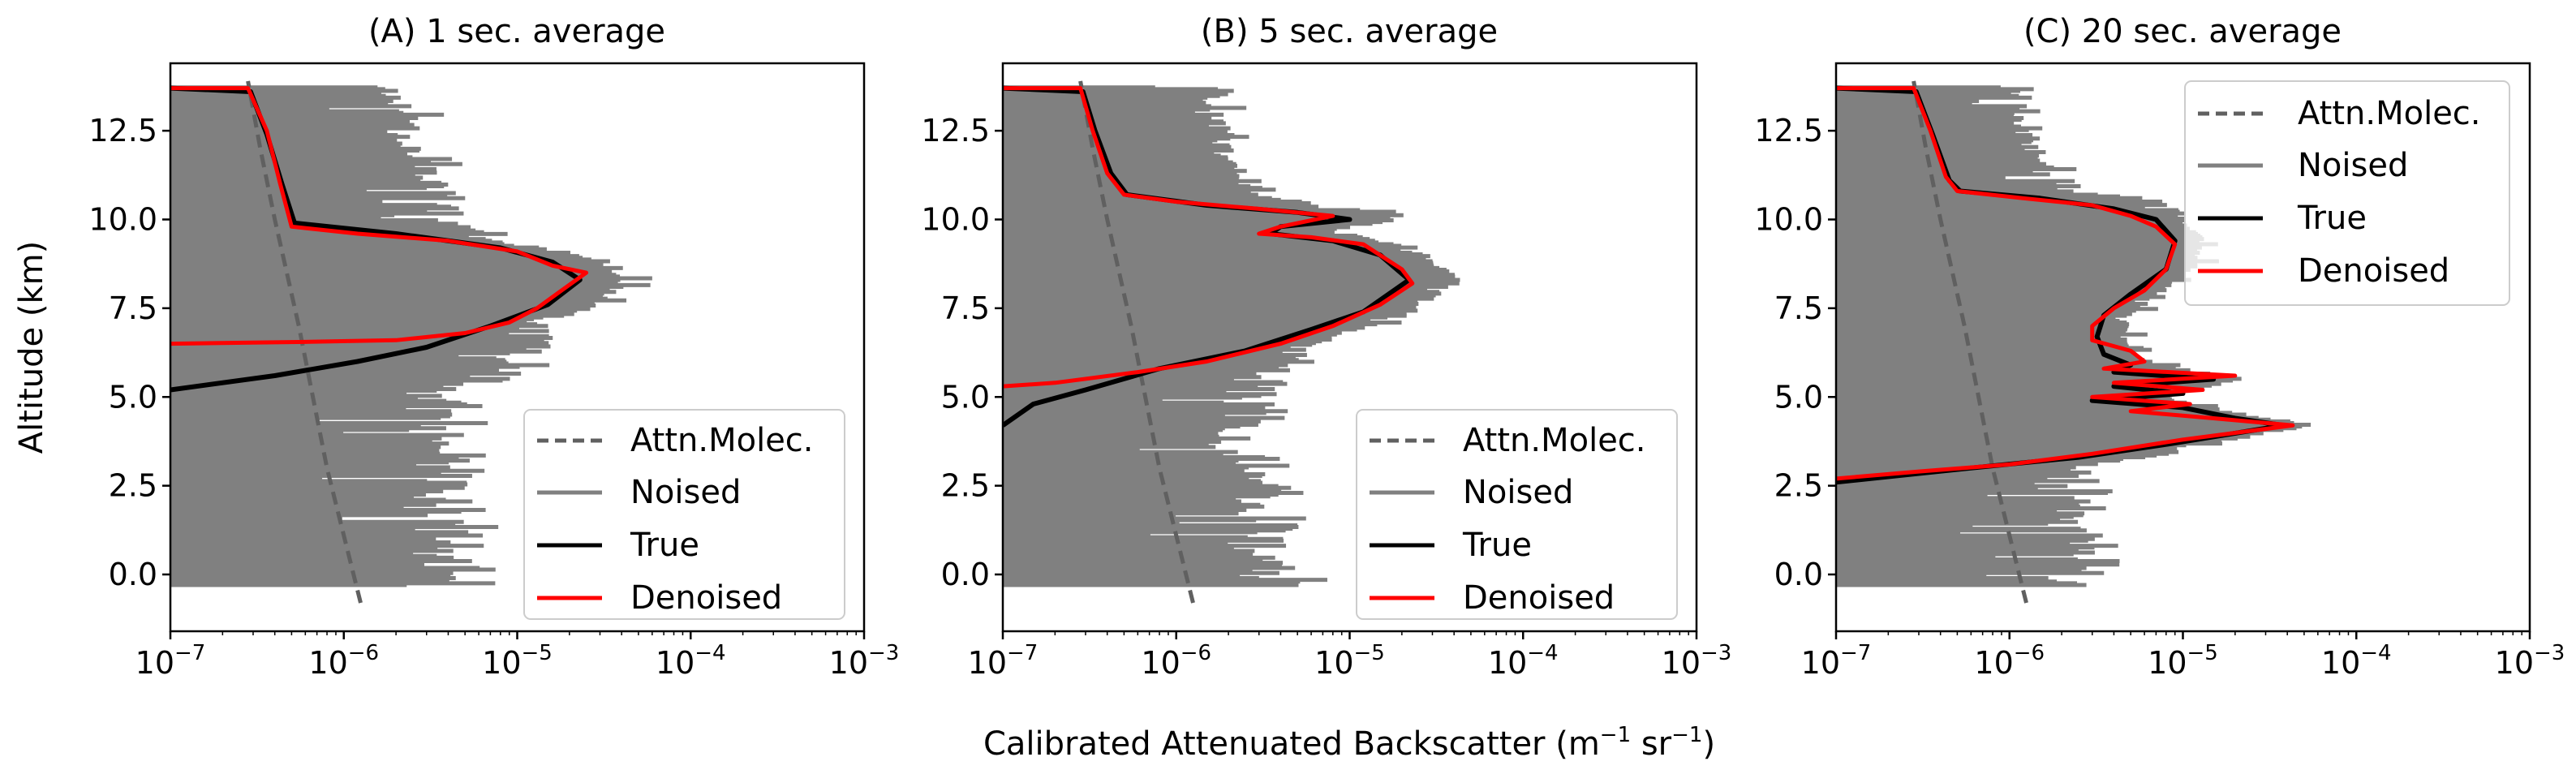 The image size is (2576, 770). I want to click on panel-c-x-axis: 10⁻⁷ 10⁻⁶ 10⁻⁵ 10⁻⁴ 10⁻³, so click(2183, 656).